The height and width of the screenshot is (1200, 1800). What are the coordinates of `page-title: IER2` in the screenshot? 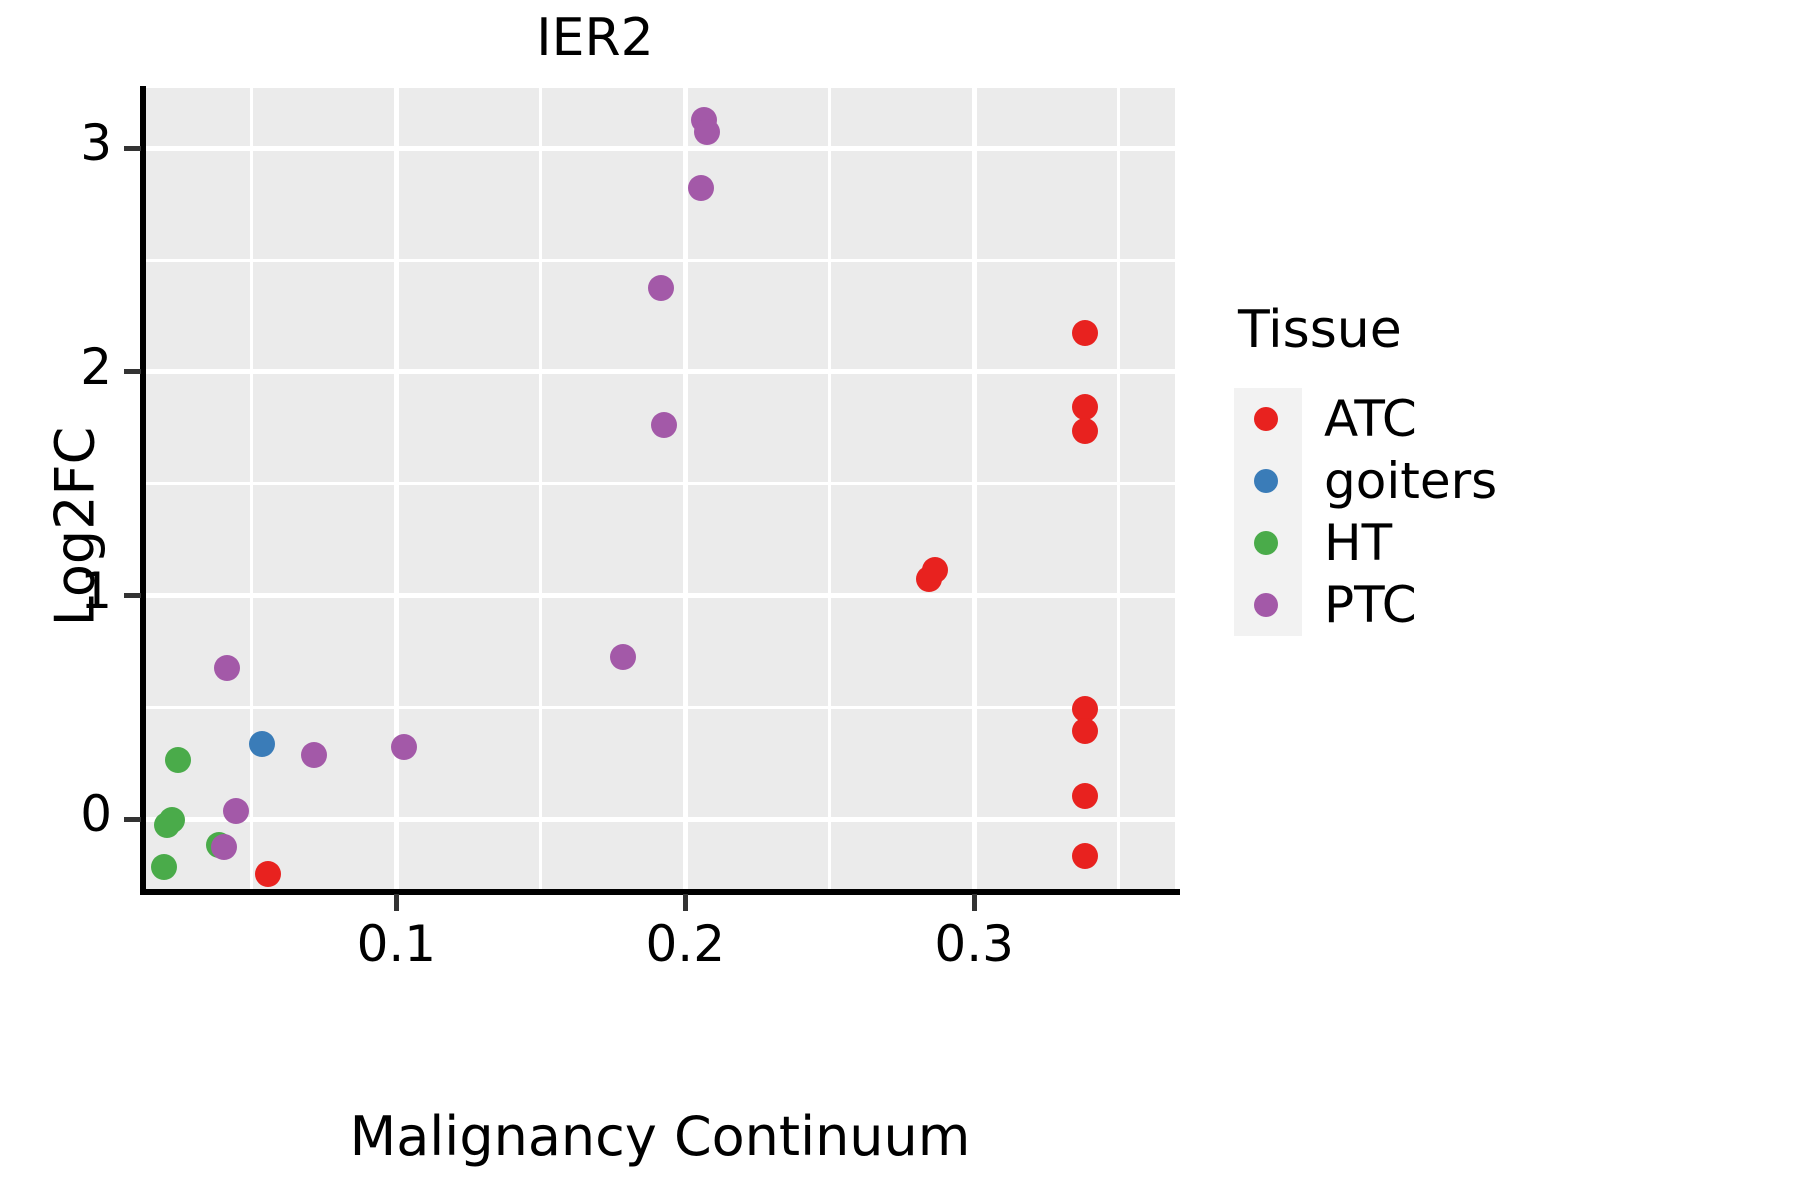 It's located at (595, 38).